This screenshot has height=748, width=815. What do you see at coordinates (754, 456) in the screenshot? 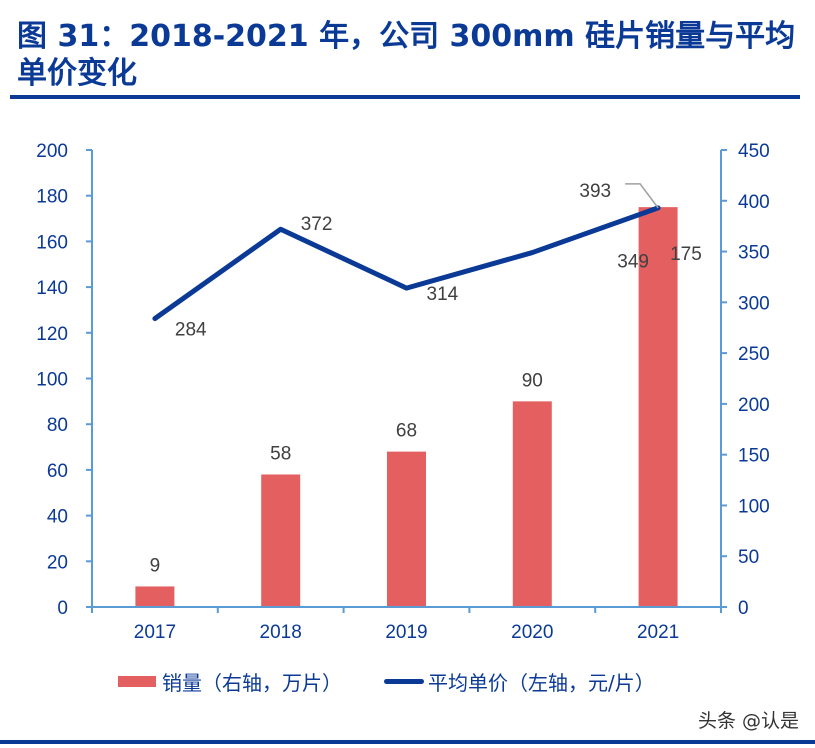
I see `right-tick-label: 150` at bounding box center [754, 456].